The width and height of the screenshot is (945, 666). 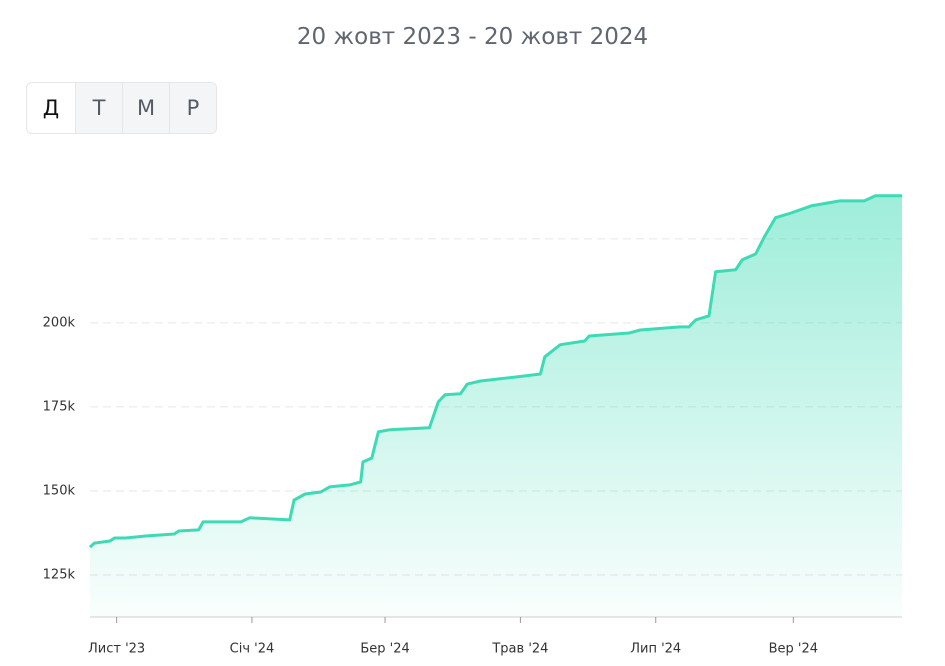 What do you see at coordinates (793, 649) in the screenshot?
I see `x-tick-label: Вер '24` at bounding box center [793, 649].